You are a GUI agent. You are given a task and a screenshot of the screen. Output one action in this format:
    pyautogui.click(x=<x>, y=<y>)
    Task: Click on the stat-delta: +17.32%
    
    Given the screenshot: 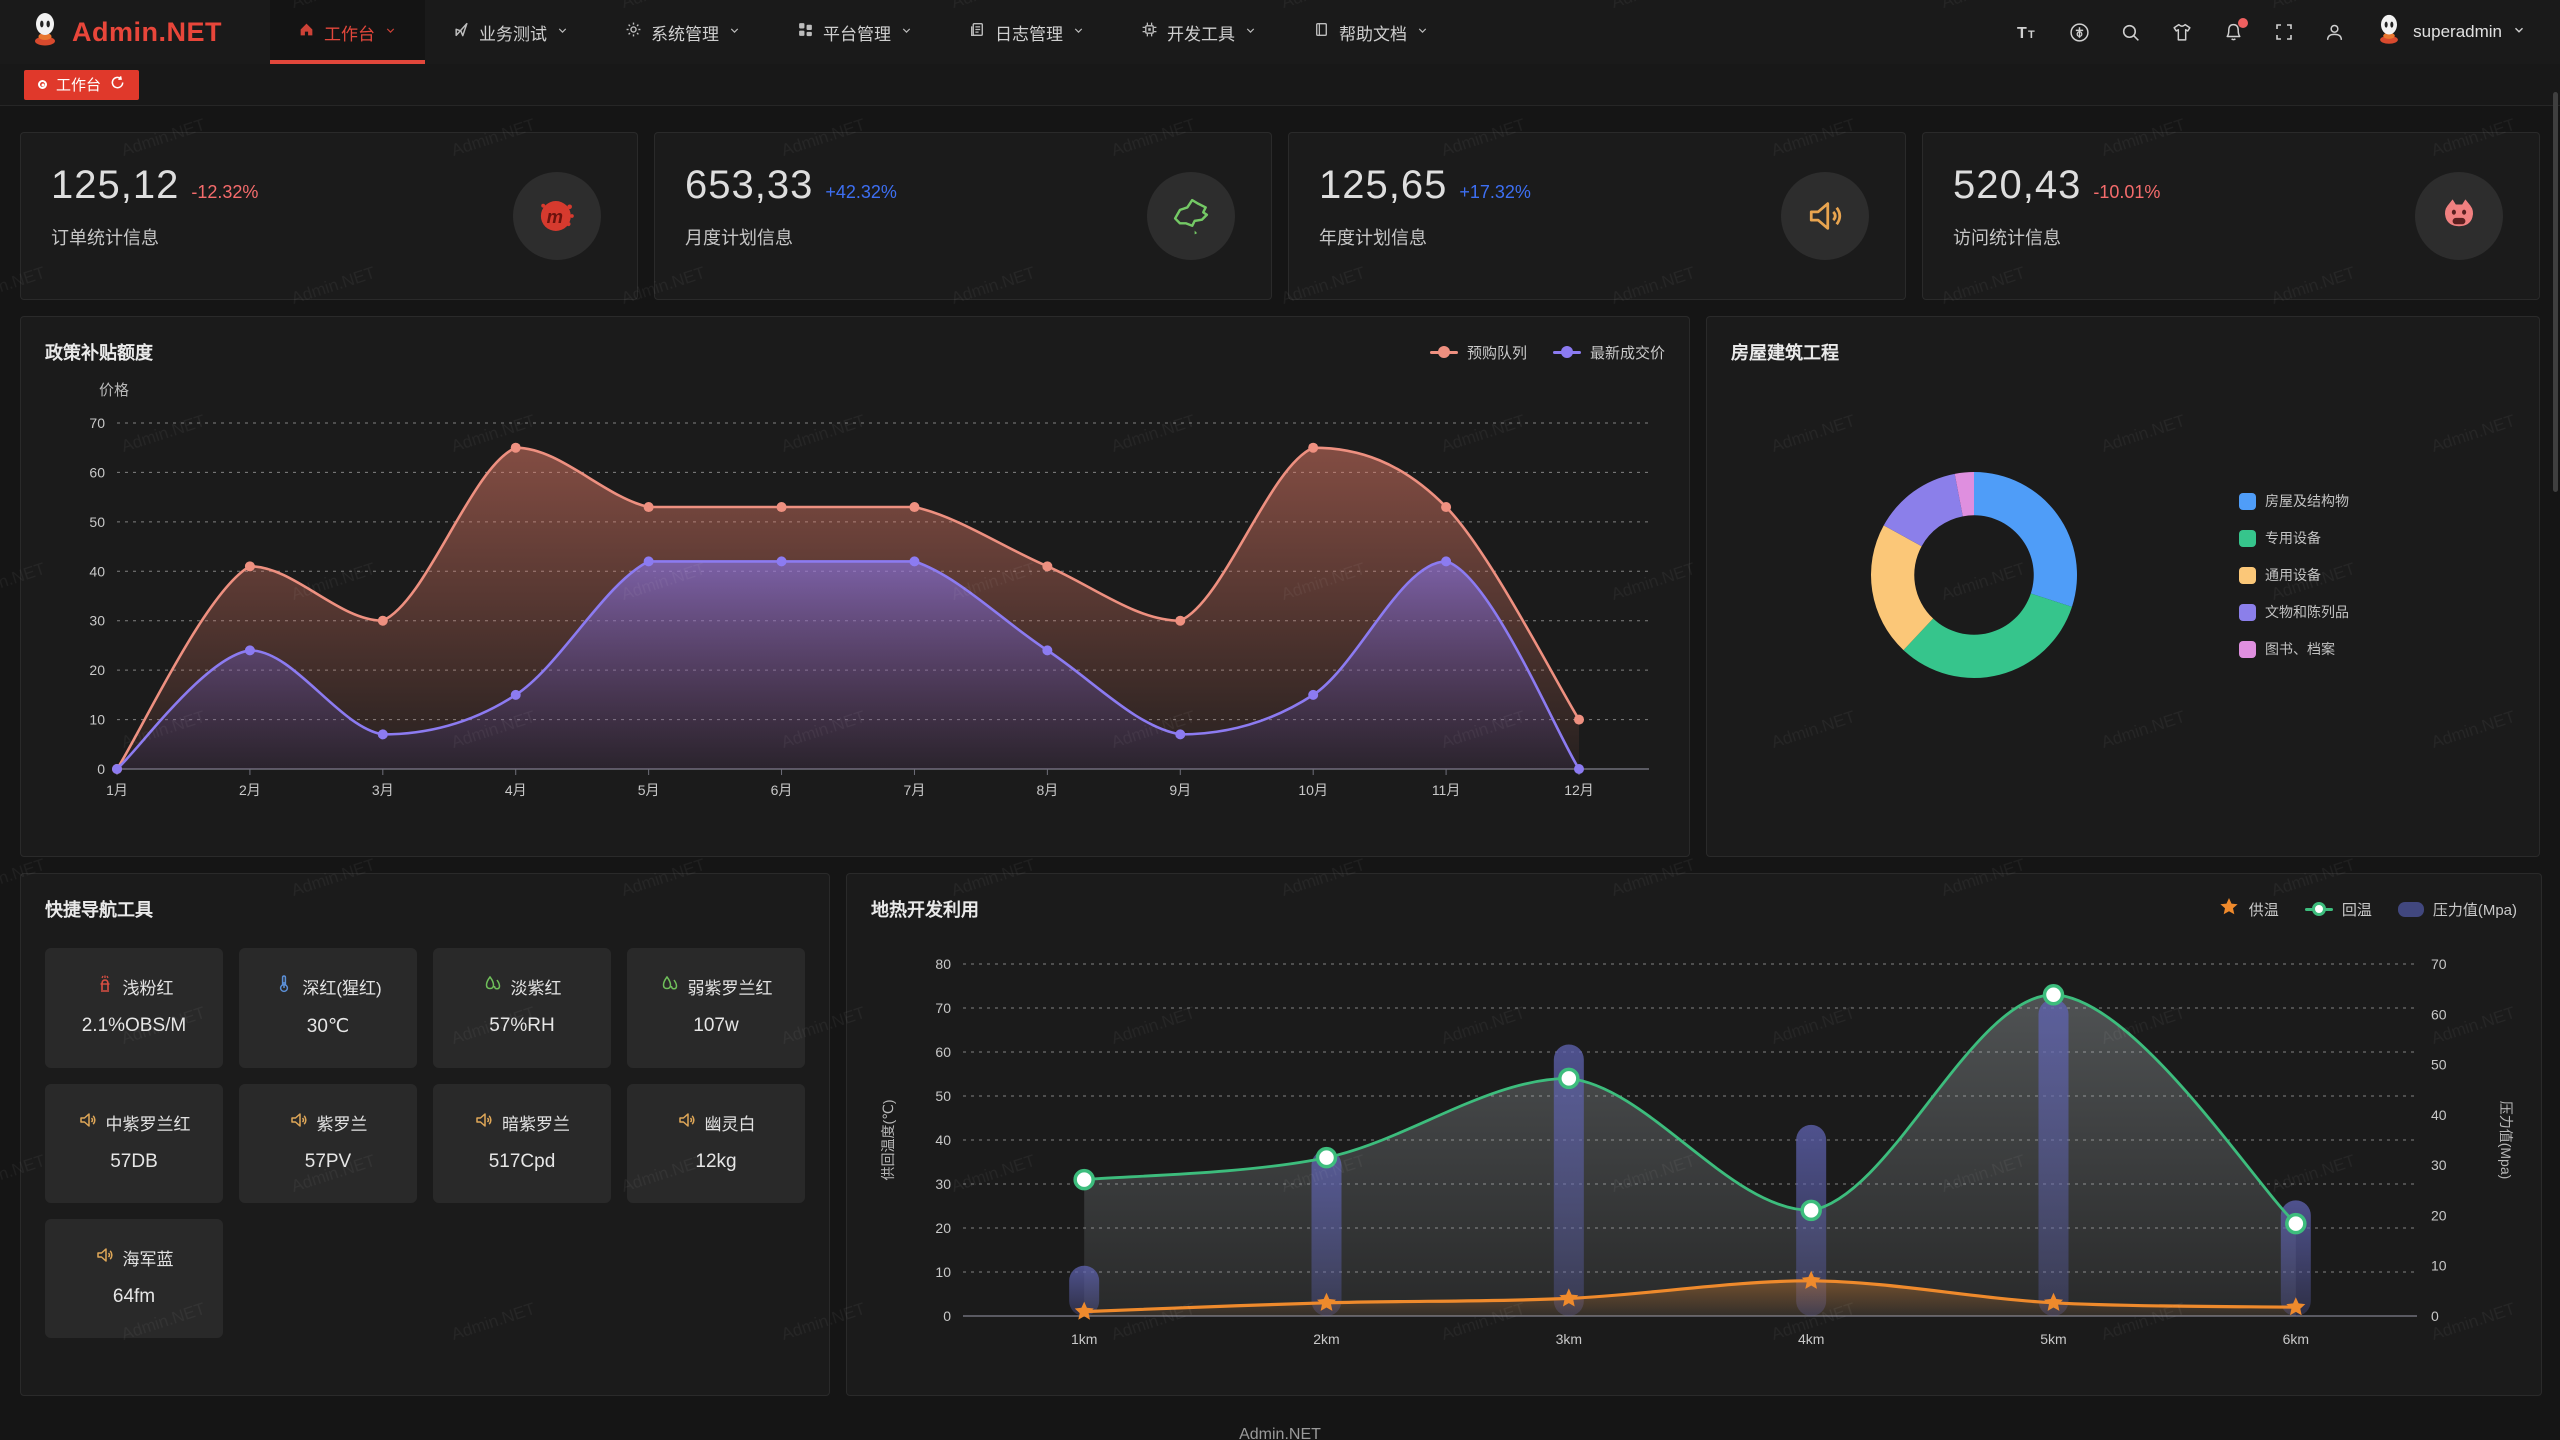 What is the action you would take?
    pyautogui.click(x=1495, y=192)
    